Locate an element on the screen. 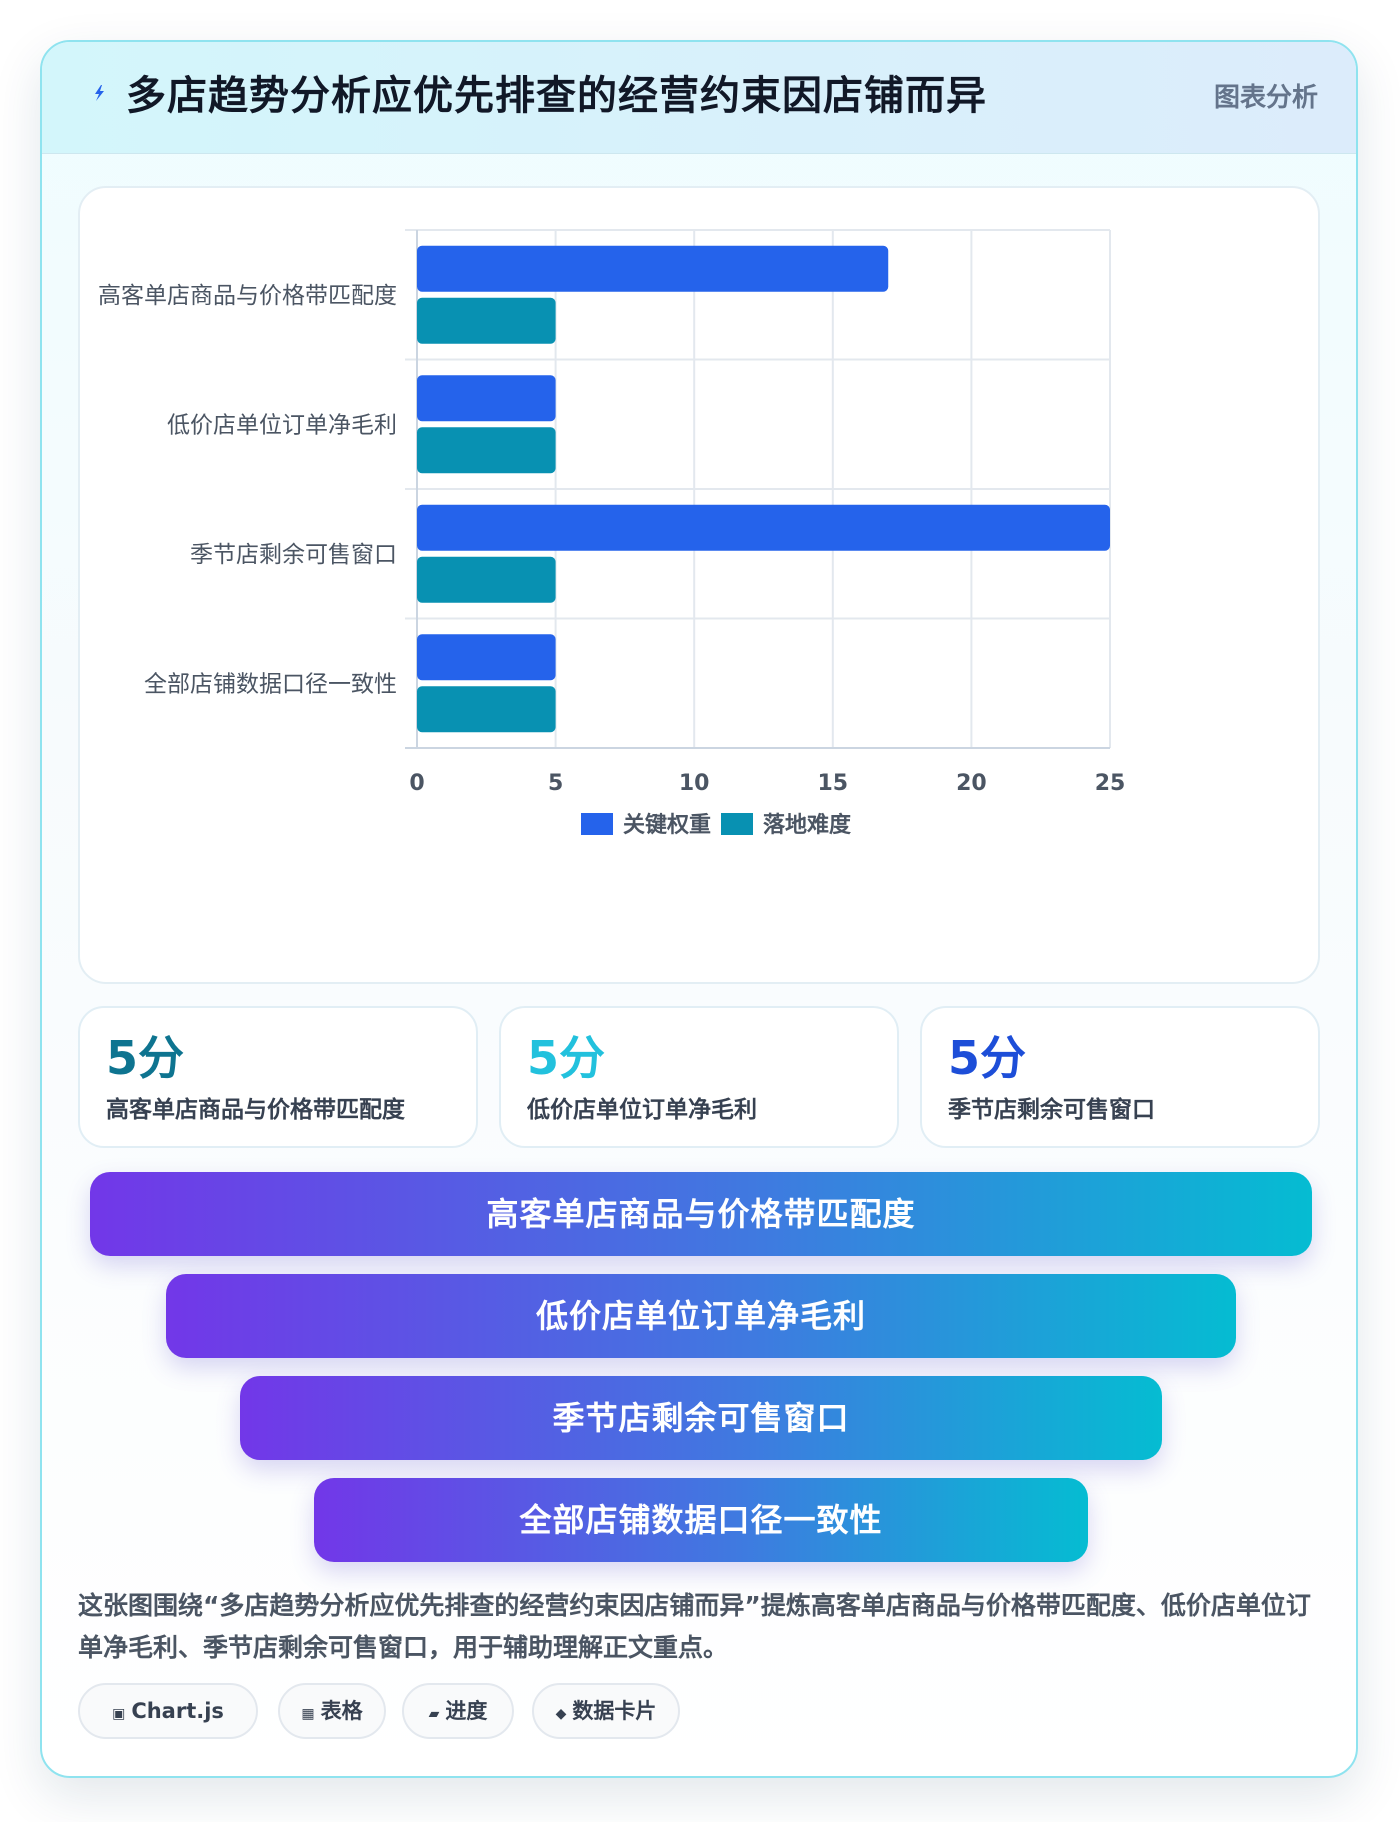 The width and height of the screenshot is (1400, 1822). funnel-step: 季节店剩余可售窗口 is located at coordinates (701, 1418).